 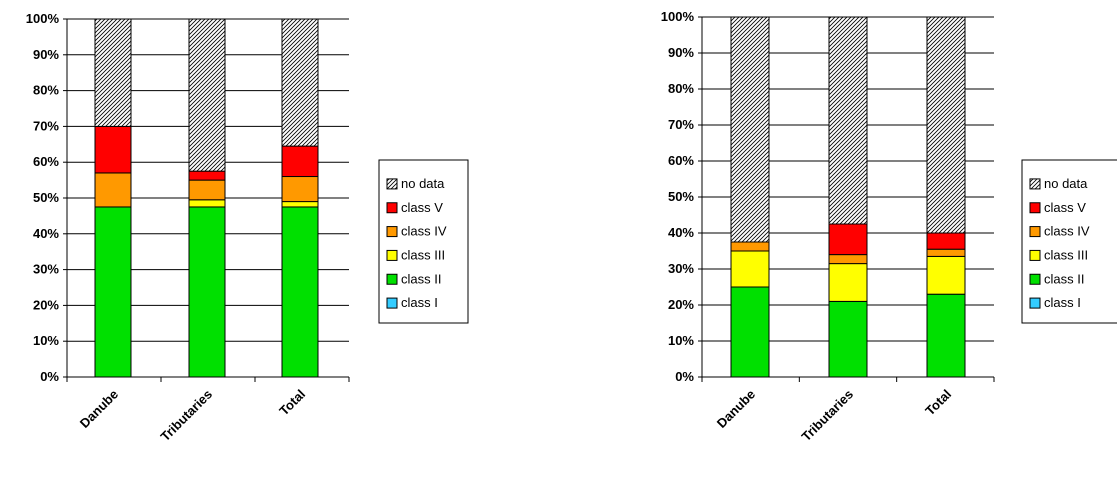 What do you see at coordinates (946, 125) in the screenshot?
I see `chart2-bar-no-data-total` at bounding box center [946, 125].